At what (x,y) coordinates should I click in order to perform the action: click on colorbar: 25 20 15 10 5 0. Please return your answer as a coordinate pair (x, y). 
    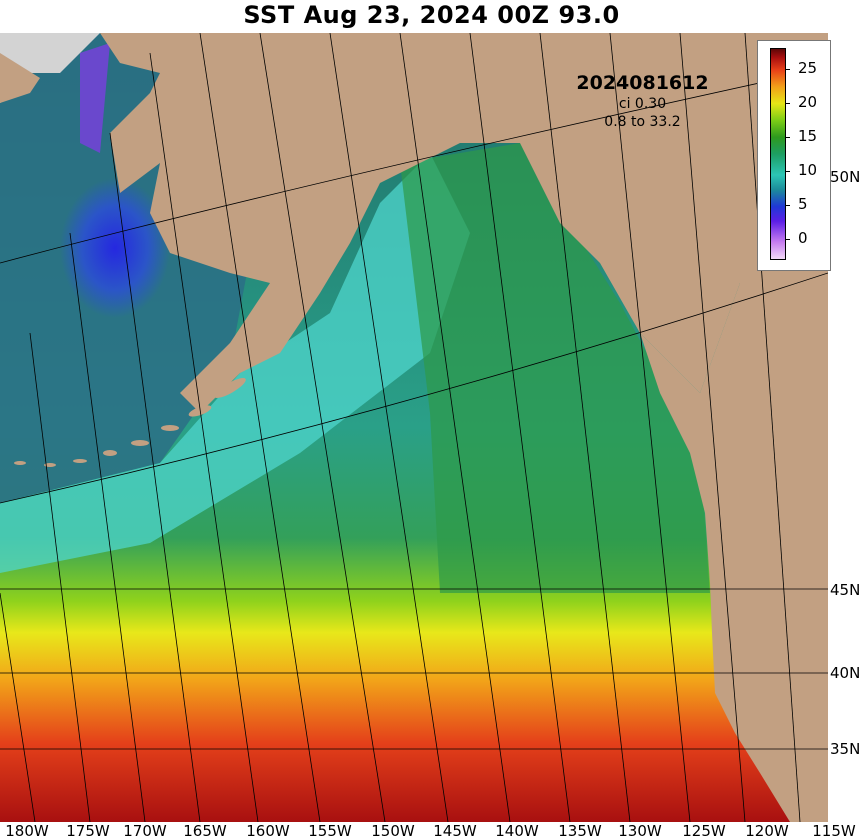
    Looking at the image, I should click on (794, 155).